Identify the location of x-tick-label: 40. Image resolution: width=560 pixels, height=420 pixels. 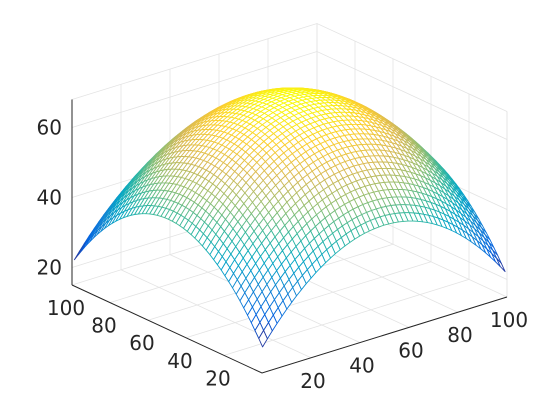
(361, 366).